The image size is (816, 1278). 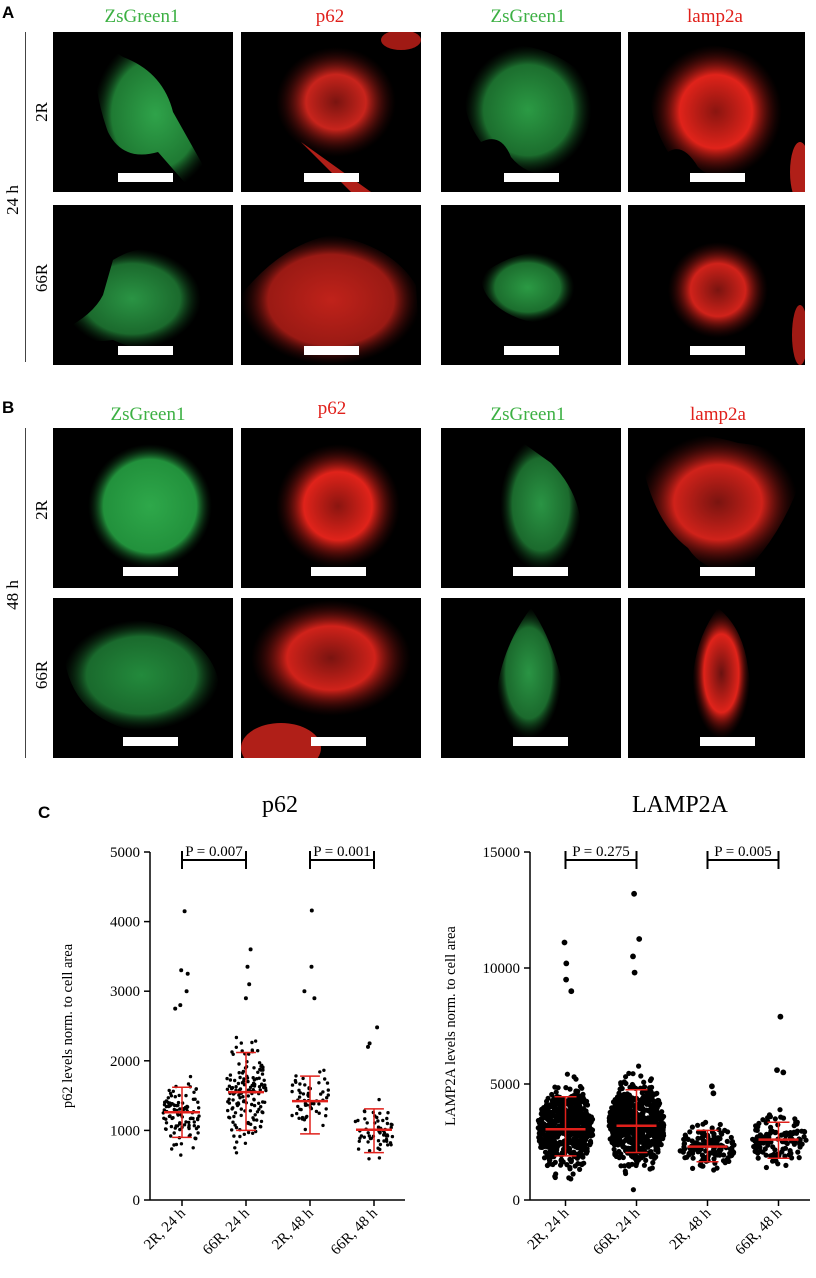 What do you see at coordinates (332, 408) in the screenshot?
I see `col-label-b-2: p62` at bounding box center [332, 408].